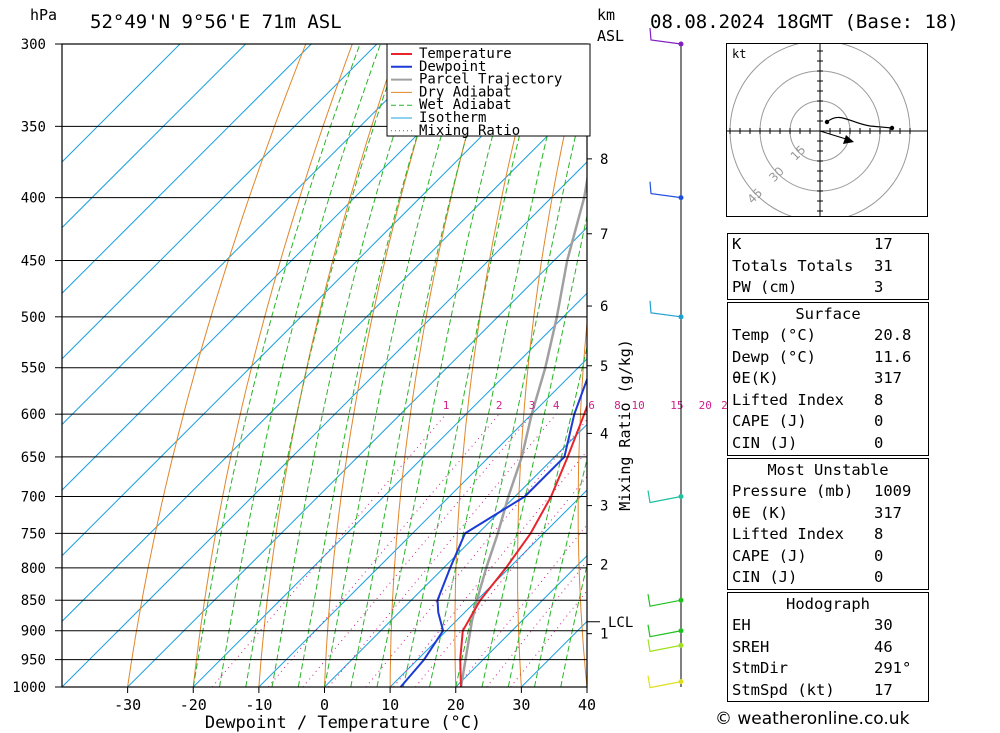  What do you see at coordinates (606, 15) in the screenshot?
I see `km-label: km` at bounding box center [606, 15].